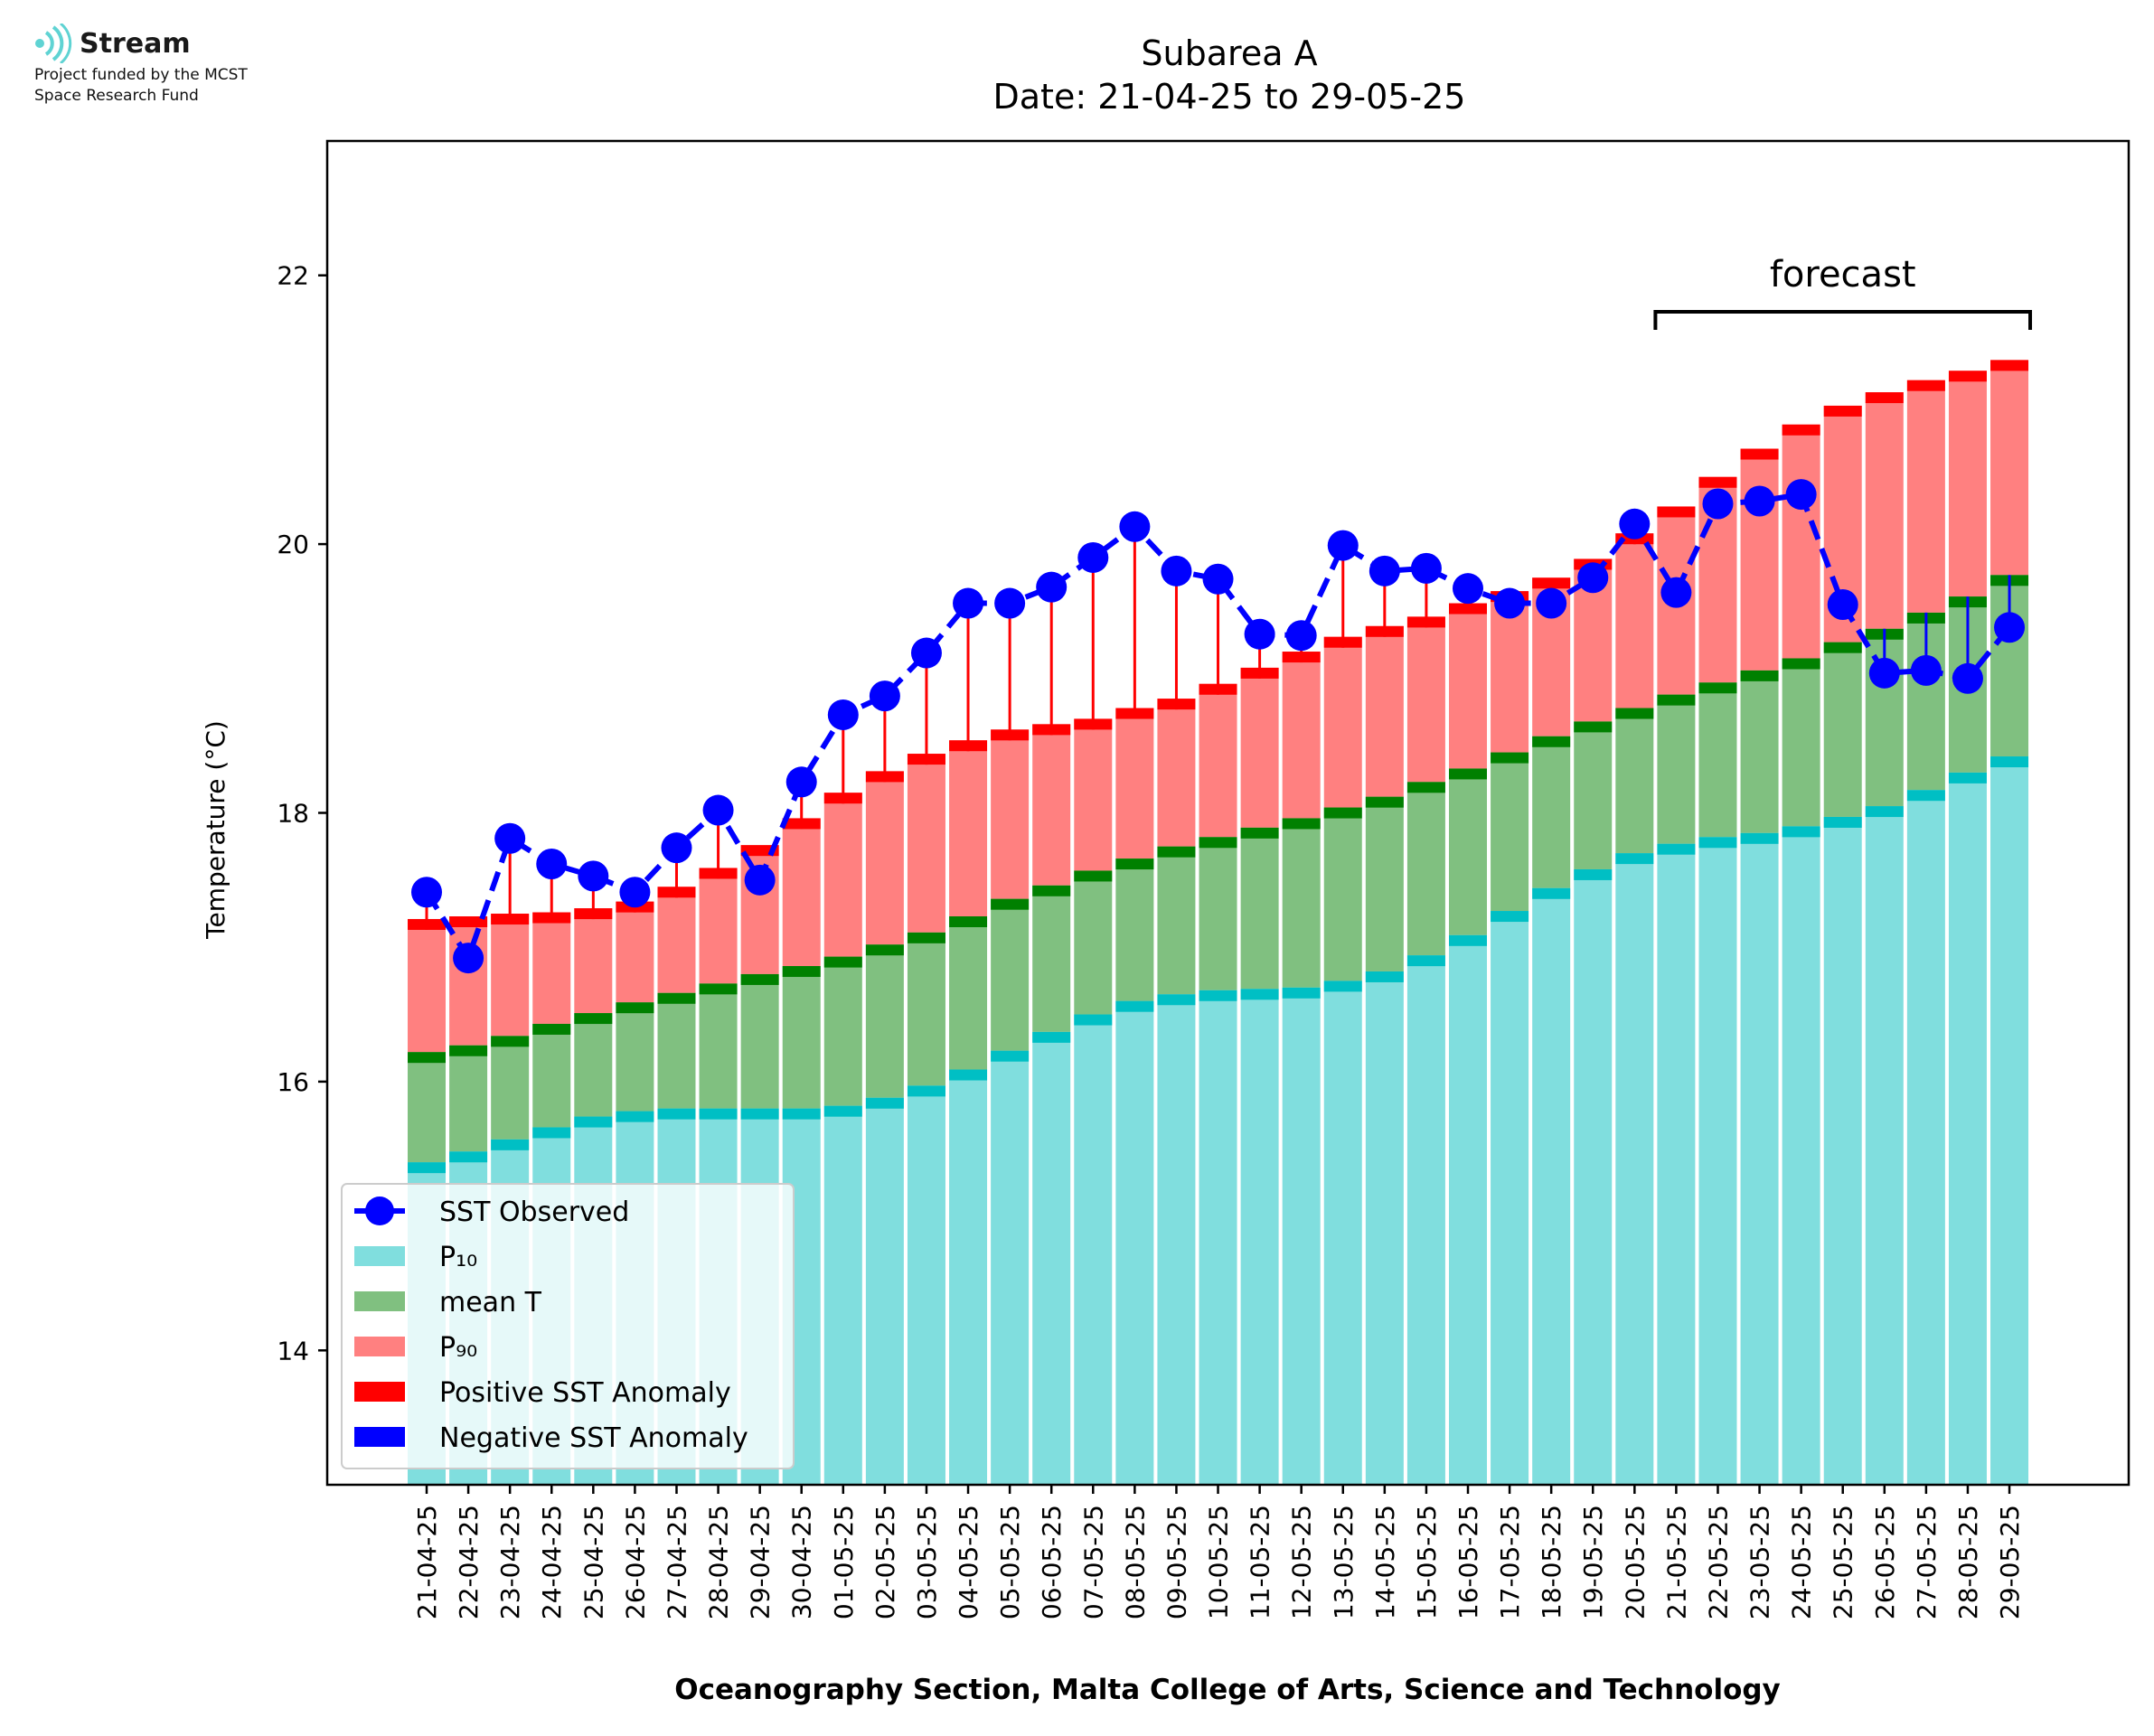 The height and width of the screenshot is (1736, 2154). Describe the element at coordinates (379, 1210) in the screenshot. I see `legend-marker-icon` at that location.